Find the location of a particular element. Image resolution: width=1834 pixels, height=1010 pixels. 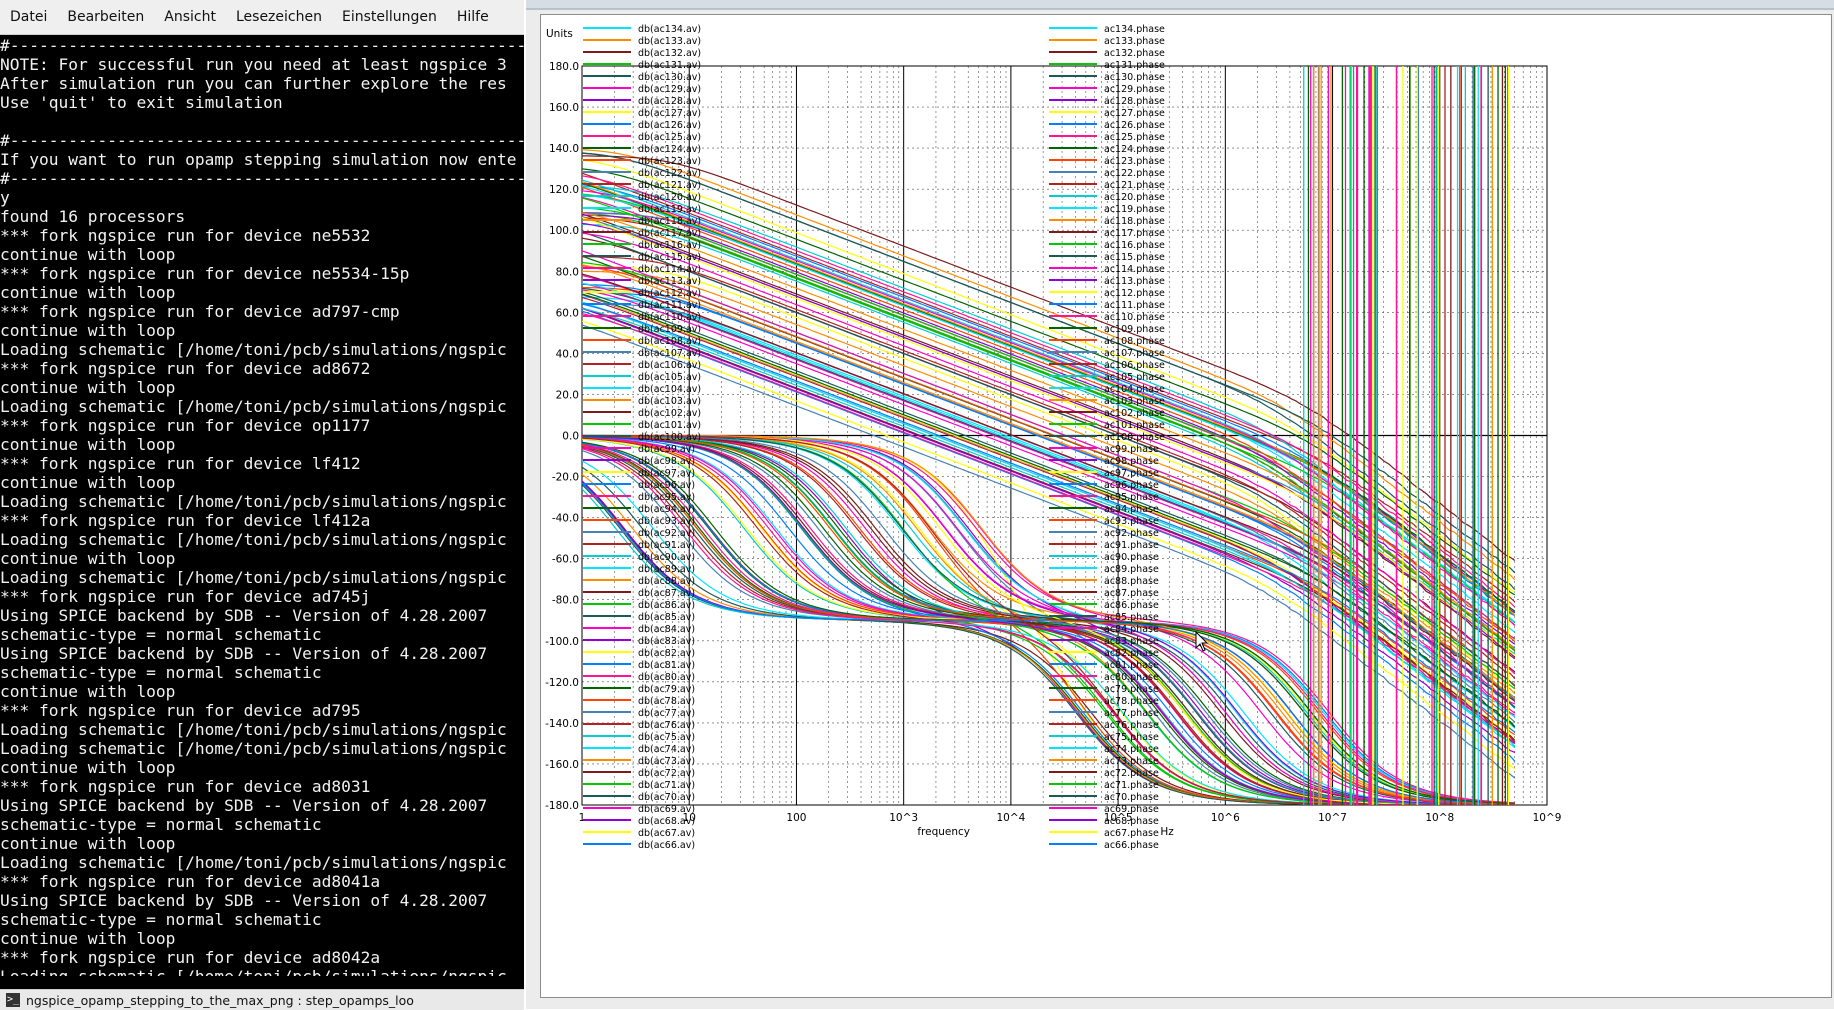

menu-datei: Datei is located at coordinates (29, 17).